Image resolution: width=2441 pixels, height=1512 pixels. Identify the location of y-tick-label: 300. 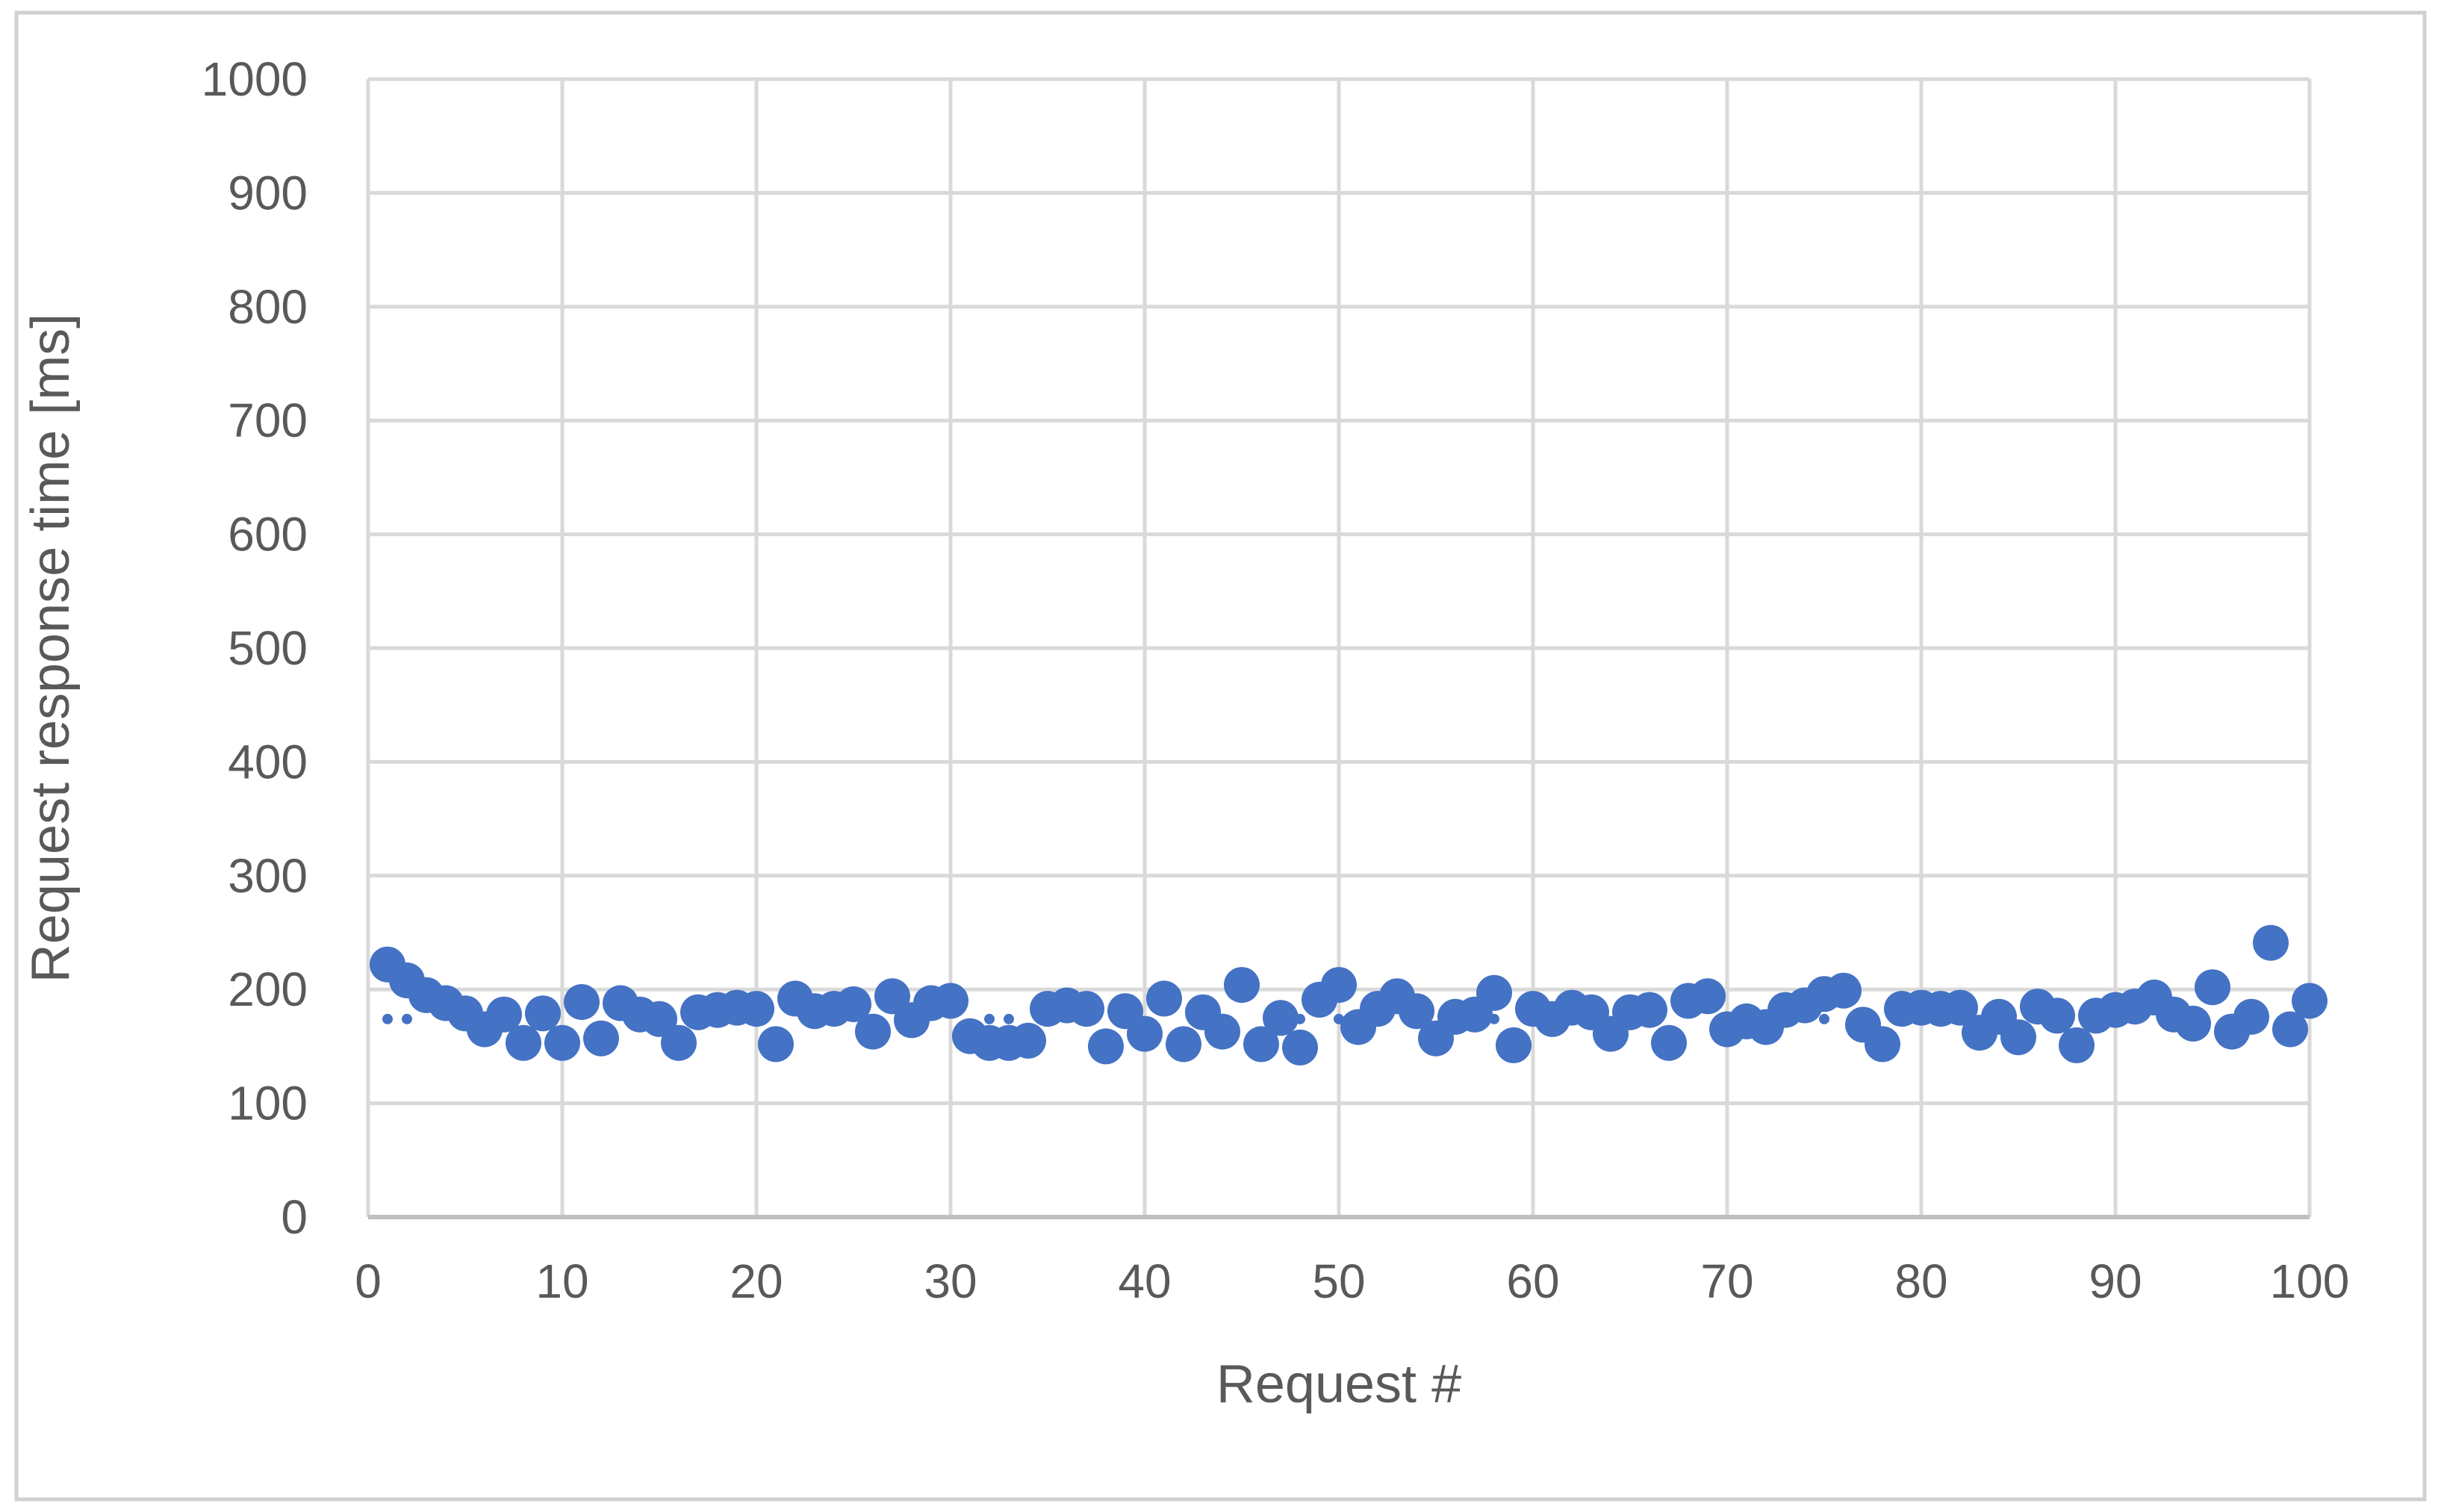
(268, 876).